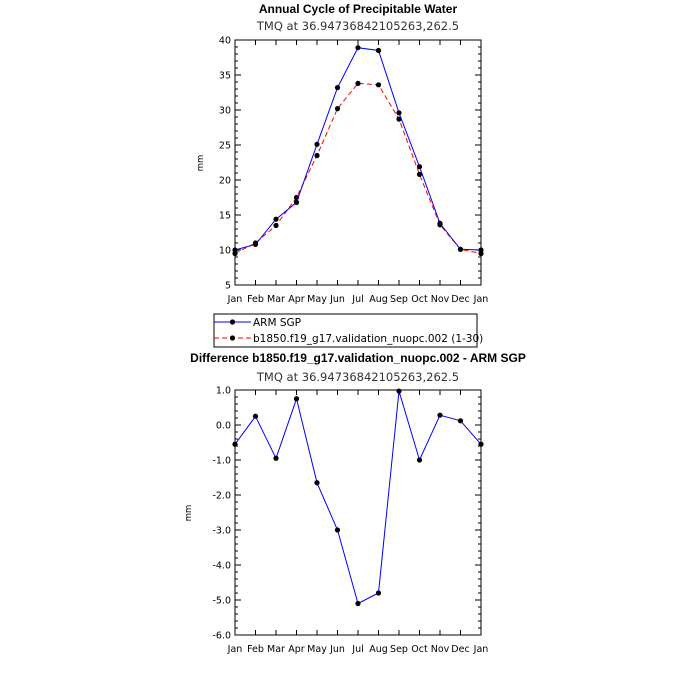  I want to click on y-tick-label: -1.0, so click(221, 461).